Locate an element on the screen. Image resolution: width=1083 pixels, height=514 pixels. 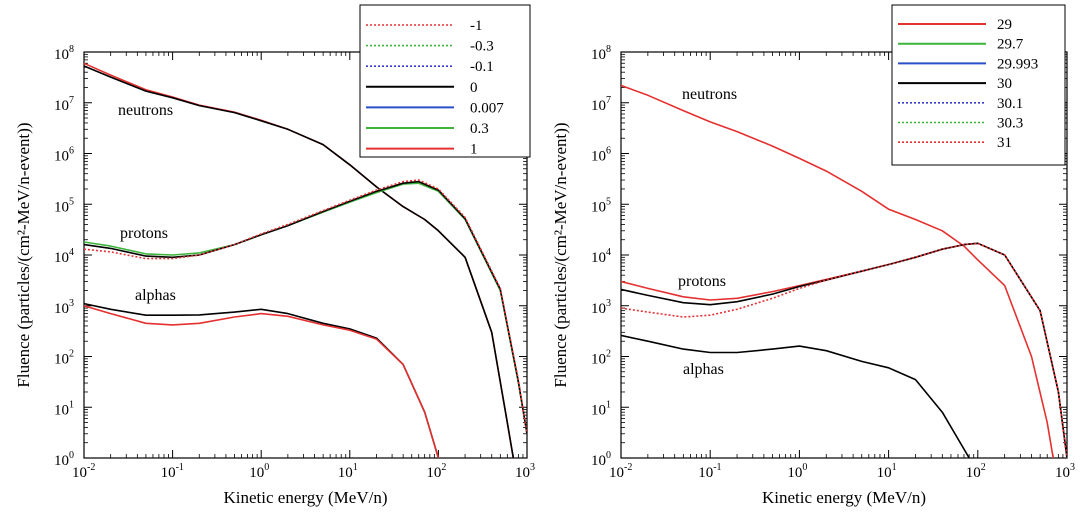
legend: 29 29.7 29.993 30 30.1 30.3 31 is located at coordinates (978, 85).